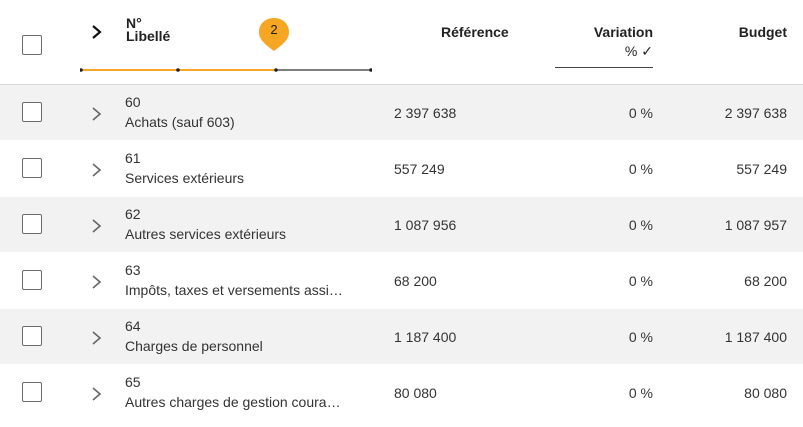 The width and height of the screenshot is (803, 427). Describe the element at coordinates (604, 67) in the screenshot. I see `variation-underline` at that location.